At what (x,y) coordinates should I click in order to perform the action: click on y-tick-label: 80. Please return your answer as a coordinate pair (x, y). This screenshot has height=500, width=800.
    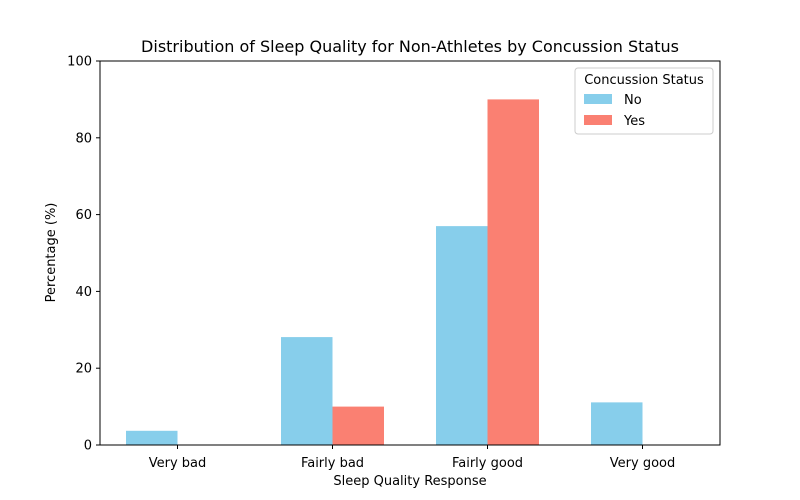
    Looking at the image, I should click on (83, 138).